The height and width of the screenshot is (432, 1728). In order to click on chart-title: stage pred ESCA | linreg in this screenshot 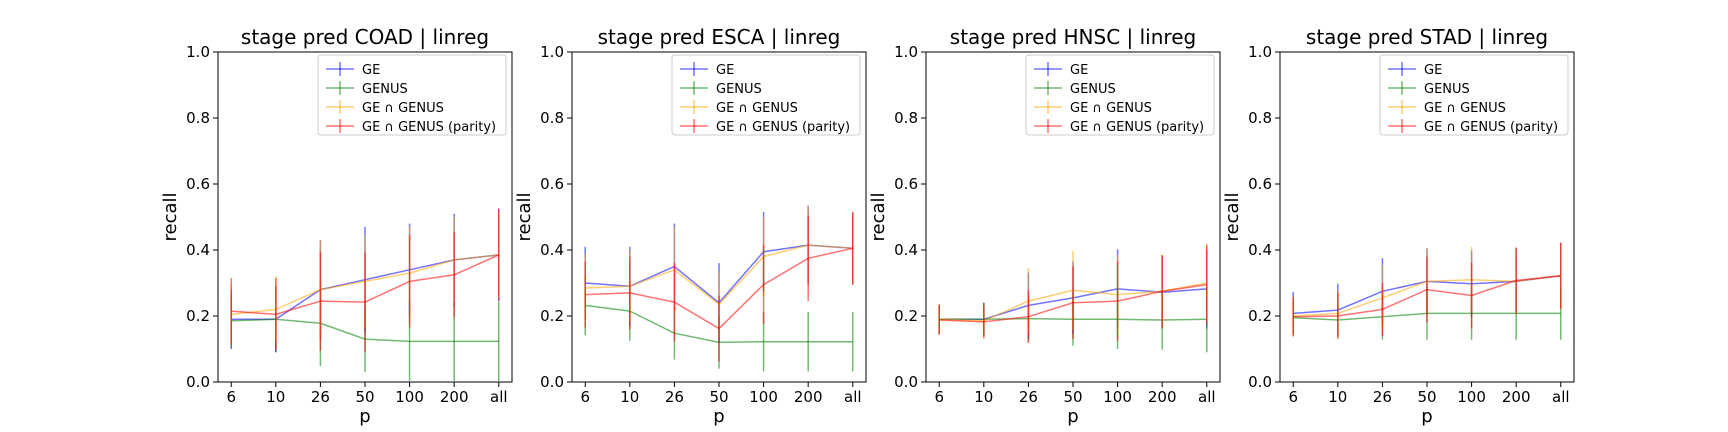, I will do `click(719, 37)`.